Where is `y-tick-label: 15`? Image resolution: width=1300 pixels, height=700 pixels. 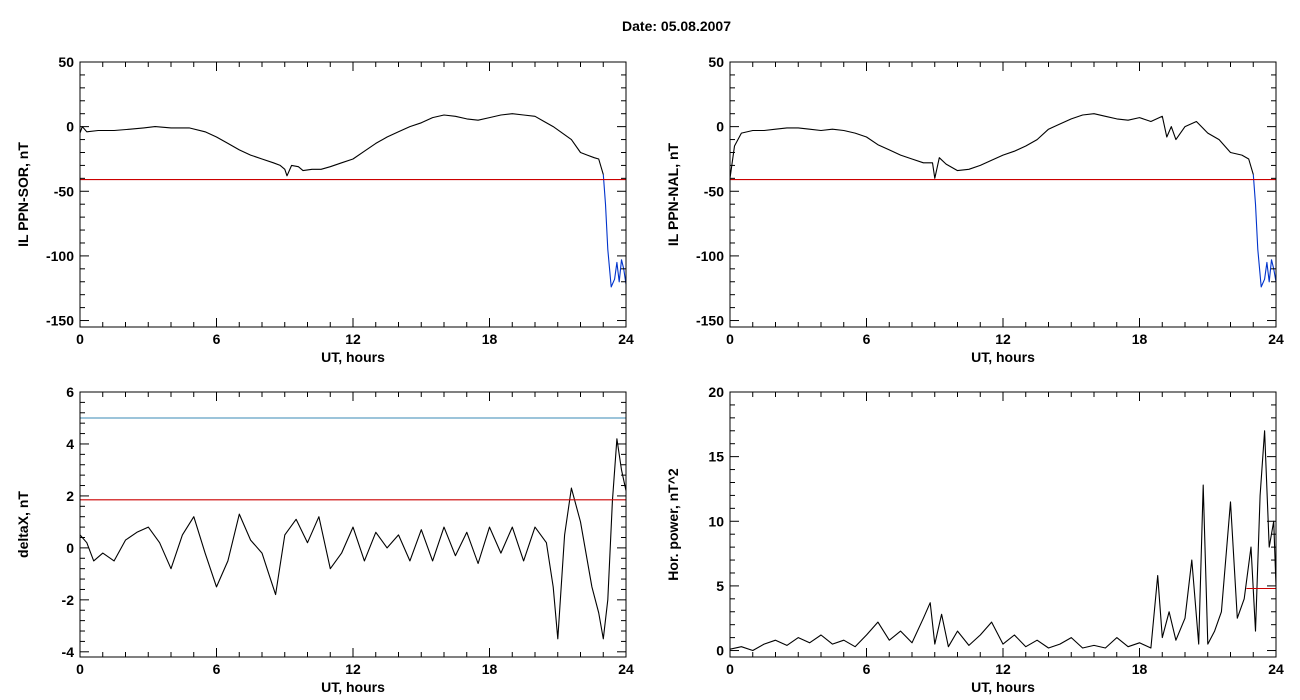 y-tick-label: 15 is located at coordinates (716, 457).